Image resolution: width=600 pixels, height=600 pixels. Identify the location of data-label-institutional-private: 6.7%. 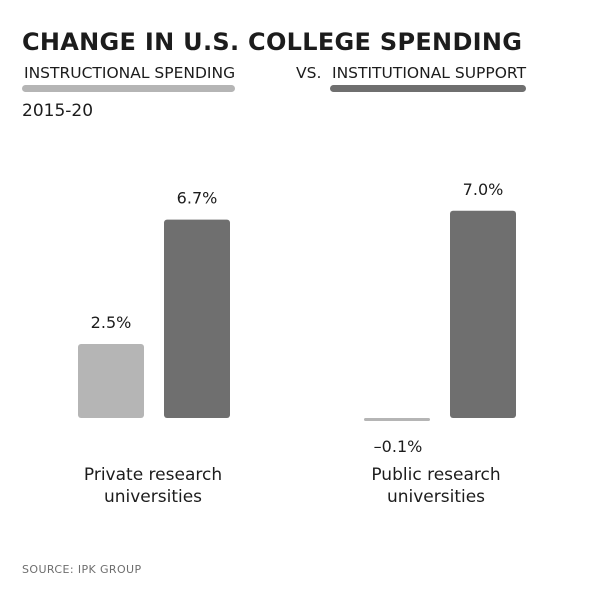
(197, 198).